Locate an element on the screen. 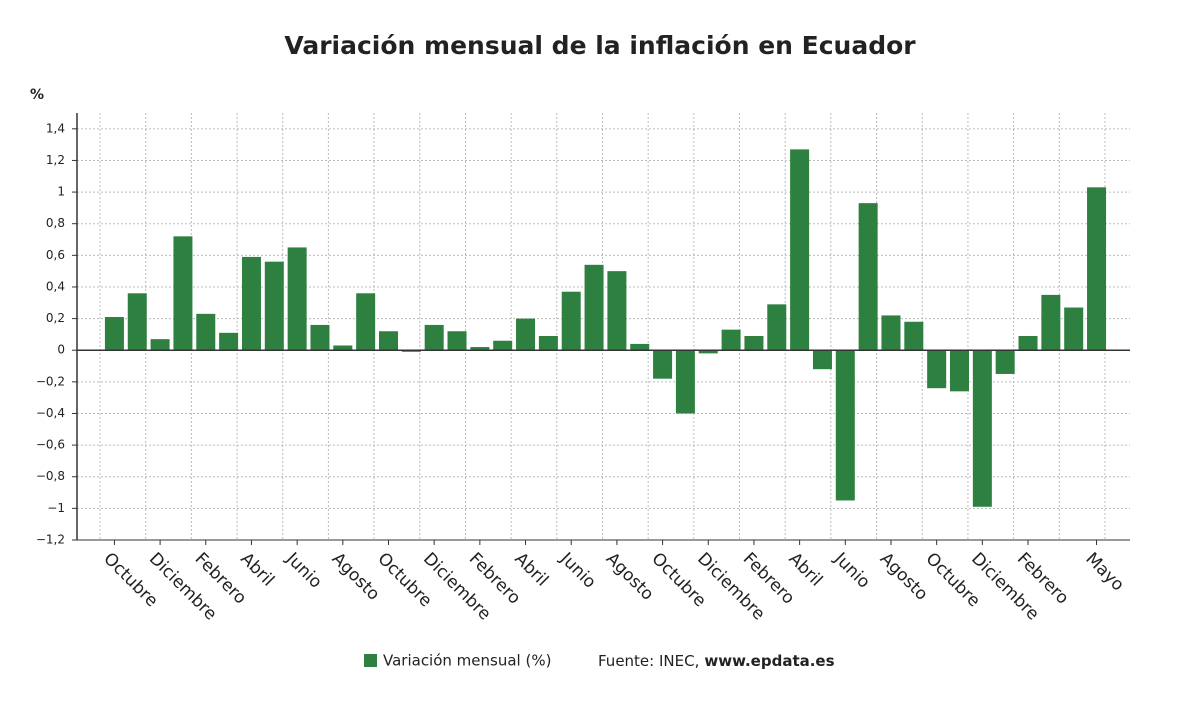 This screenshot has height=705, width=1200. y-tick-label: −0,2 is located at coordinates (50, 381).